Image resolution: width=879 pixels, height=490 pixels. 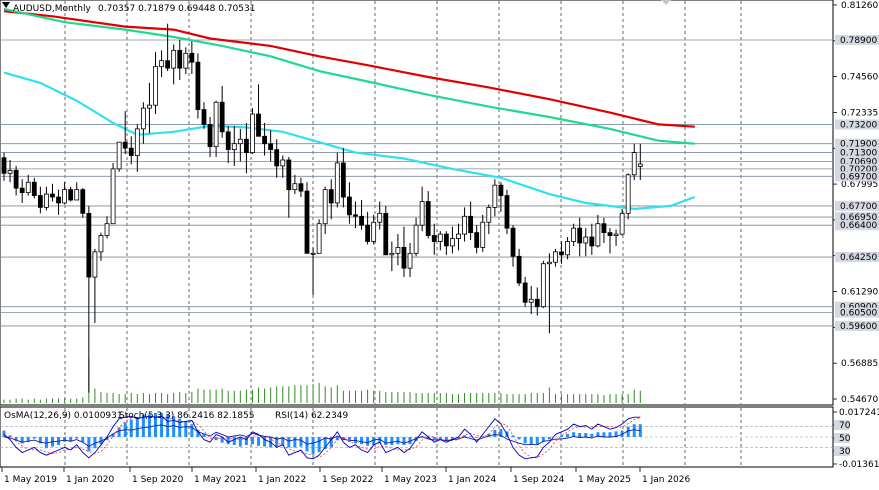 I want to click on indicator-tick-label: 30, so click(x=845, y=452).